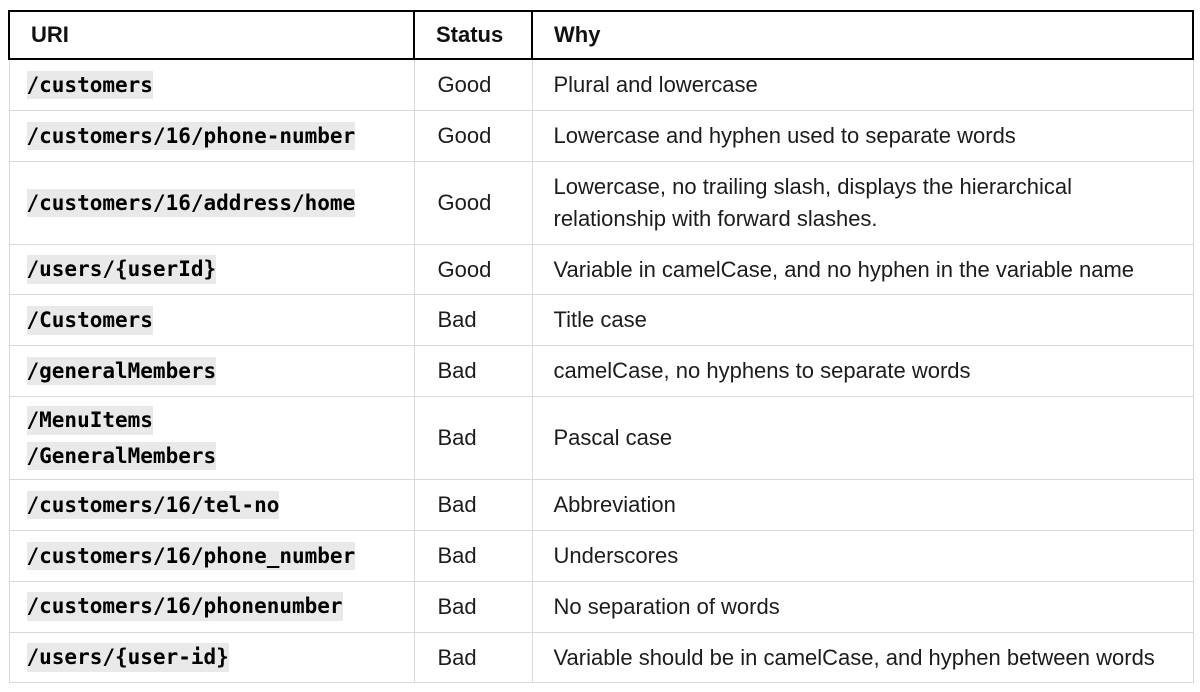 The width and height of the screenshot is (1200, 692). I want to click on uri-cell: /customers/16/phone_number, so click(211, 555).